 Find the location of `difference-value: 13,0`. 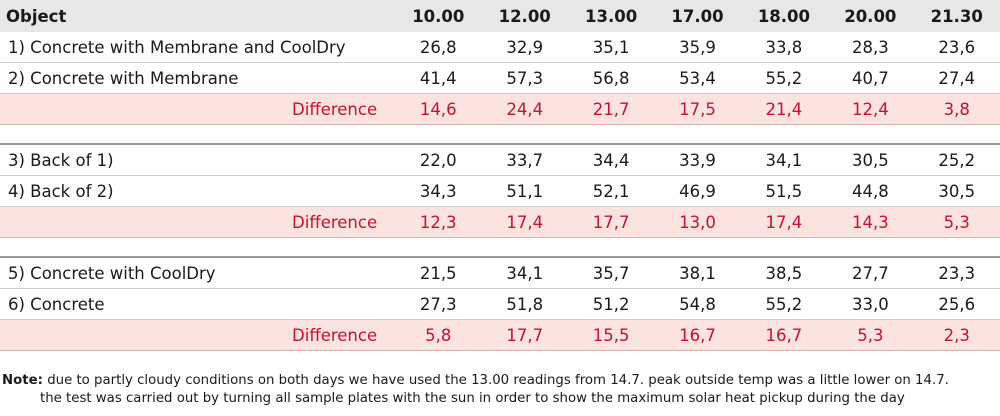

difference-value: 13,0 is located at coordinates (697, 222).